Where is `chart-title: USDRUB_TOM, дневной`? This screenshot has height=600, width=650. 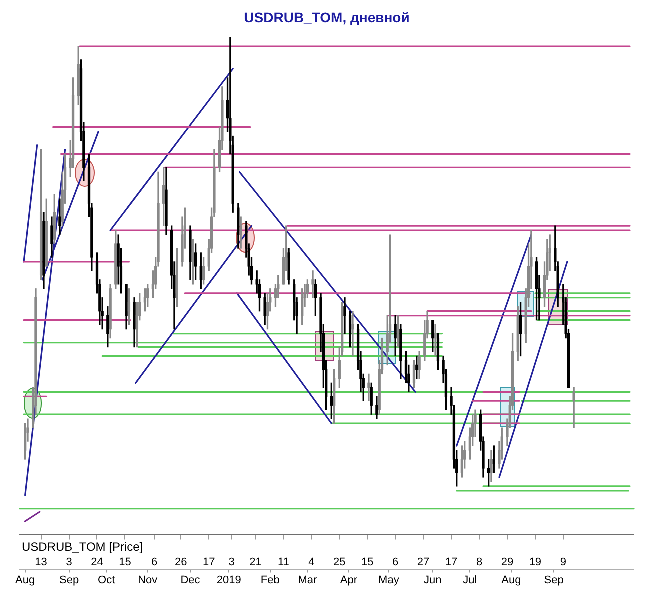 chart-title: USDRUB_TOM, дневной is located at coordinates (327, 17).